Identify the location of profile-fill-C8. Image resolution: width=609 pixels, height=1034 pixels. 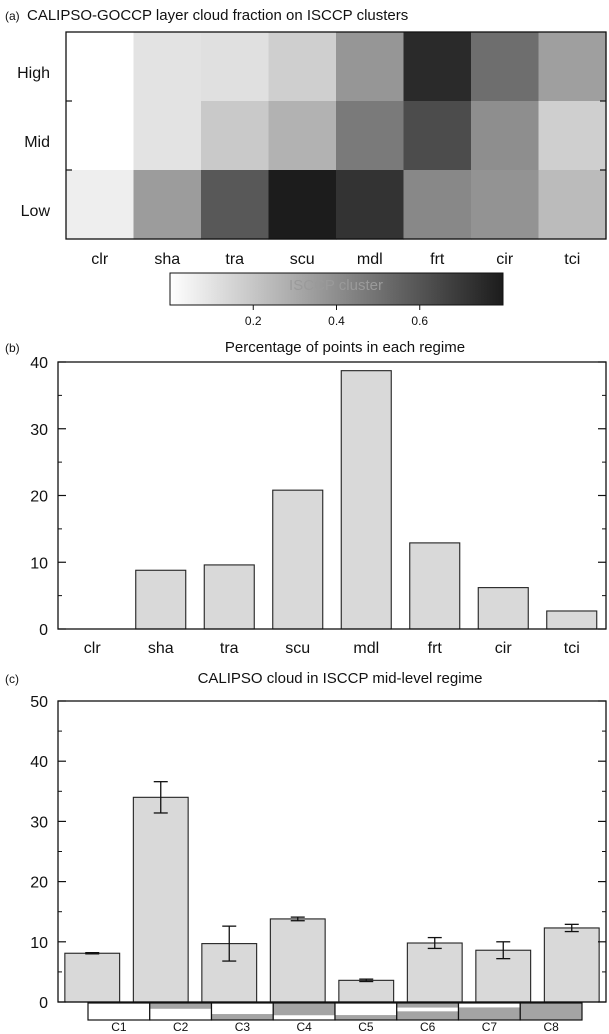
(551, 1011).